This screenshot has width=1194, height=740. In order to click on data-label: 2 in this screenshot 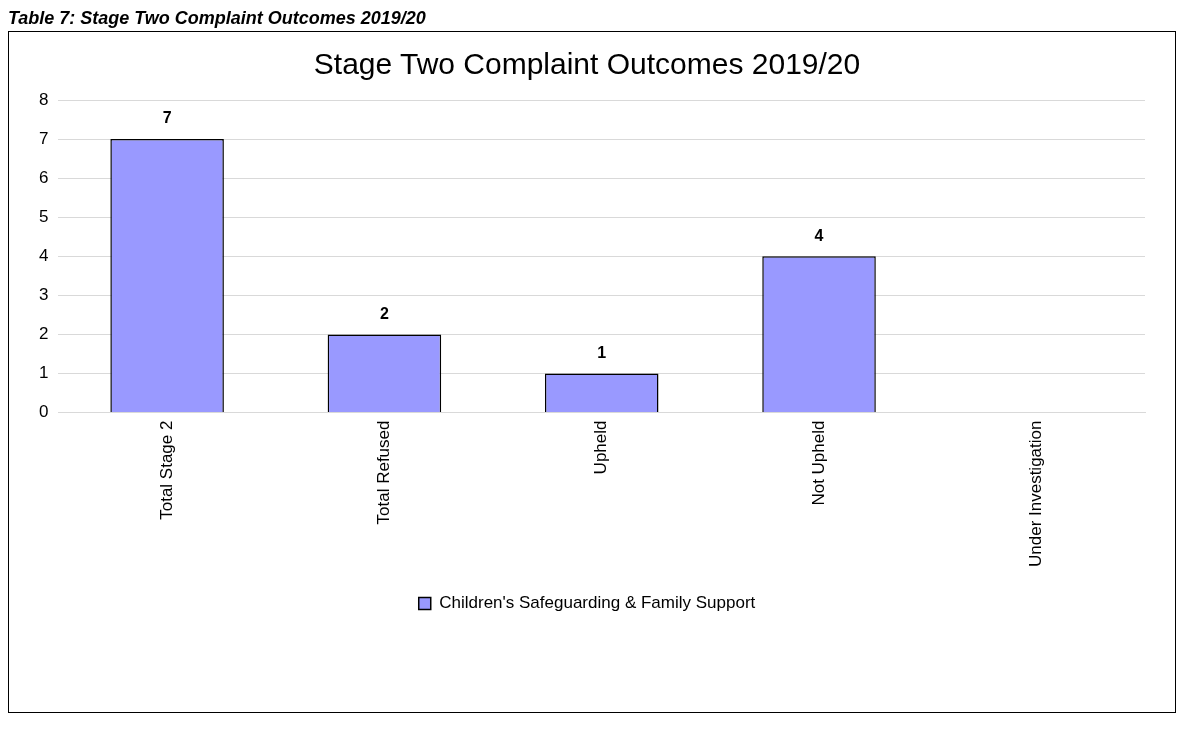, I will do `click(384, 313)`.